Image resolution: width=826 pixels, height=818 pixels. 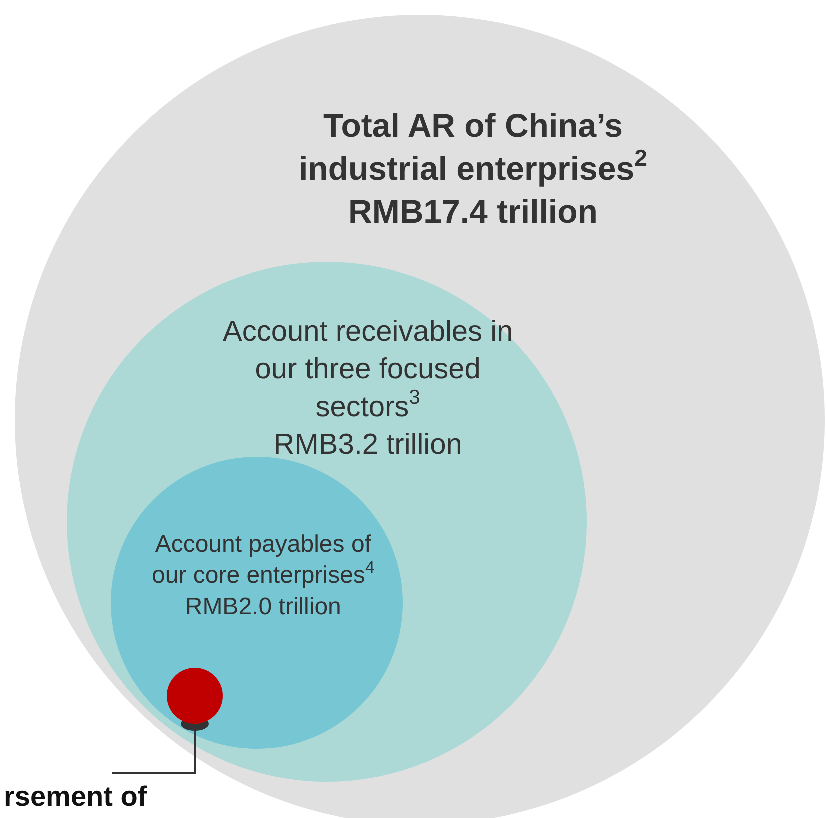 What do you see at coordinates (368, 370) in the screenshot?
I see `category-label: Account receivables in our three focused sectors$^{3}$` at bounding box center [368, 370].